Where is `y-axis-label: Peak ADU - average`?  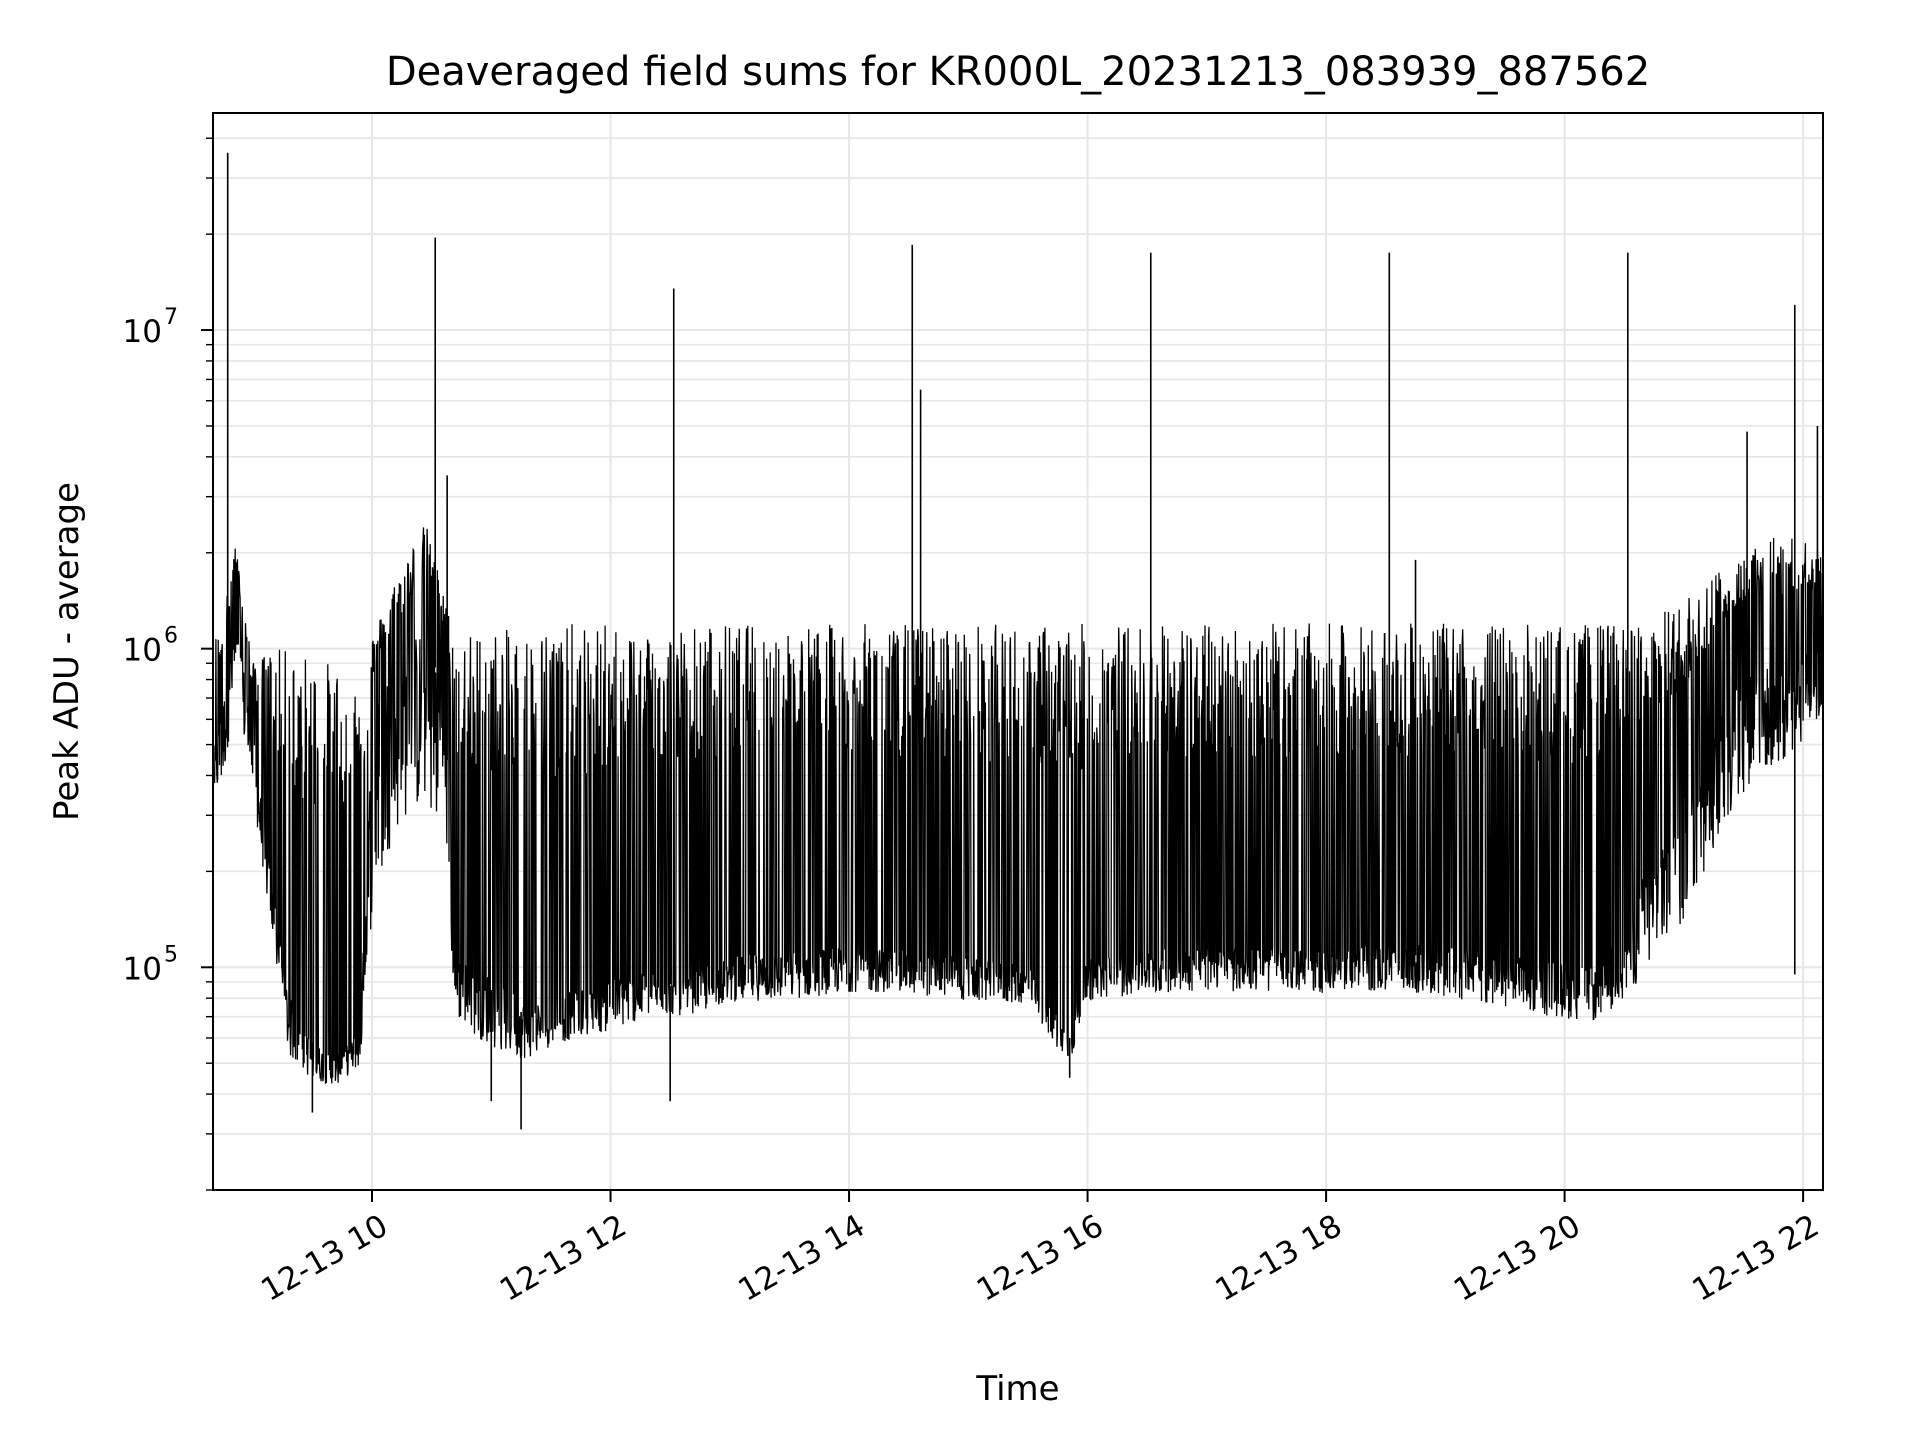
y-axis-label: Peak ADU - average is located at coordinates (67, 651).